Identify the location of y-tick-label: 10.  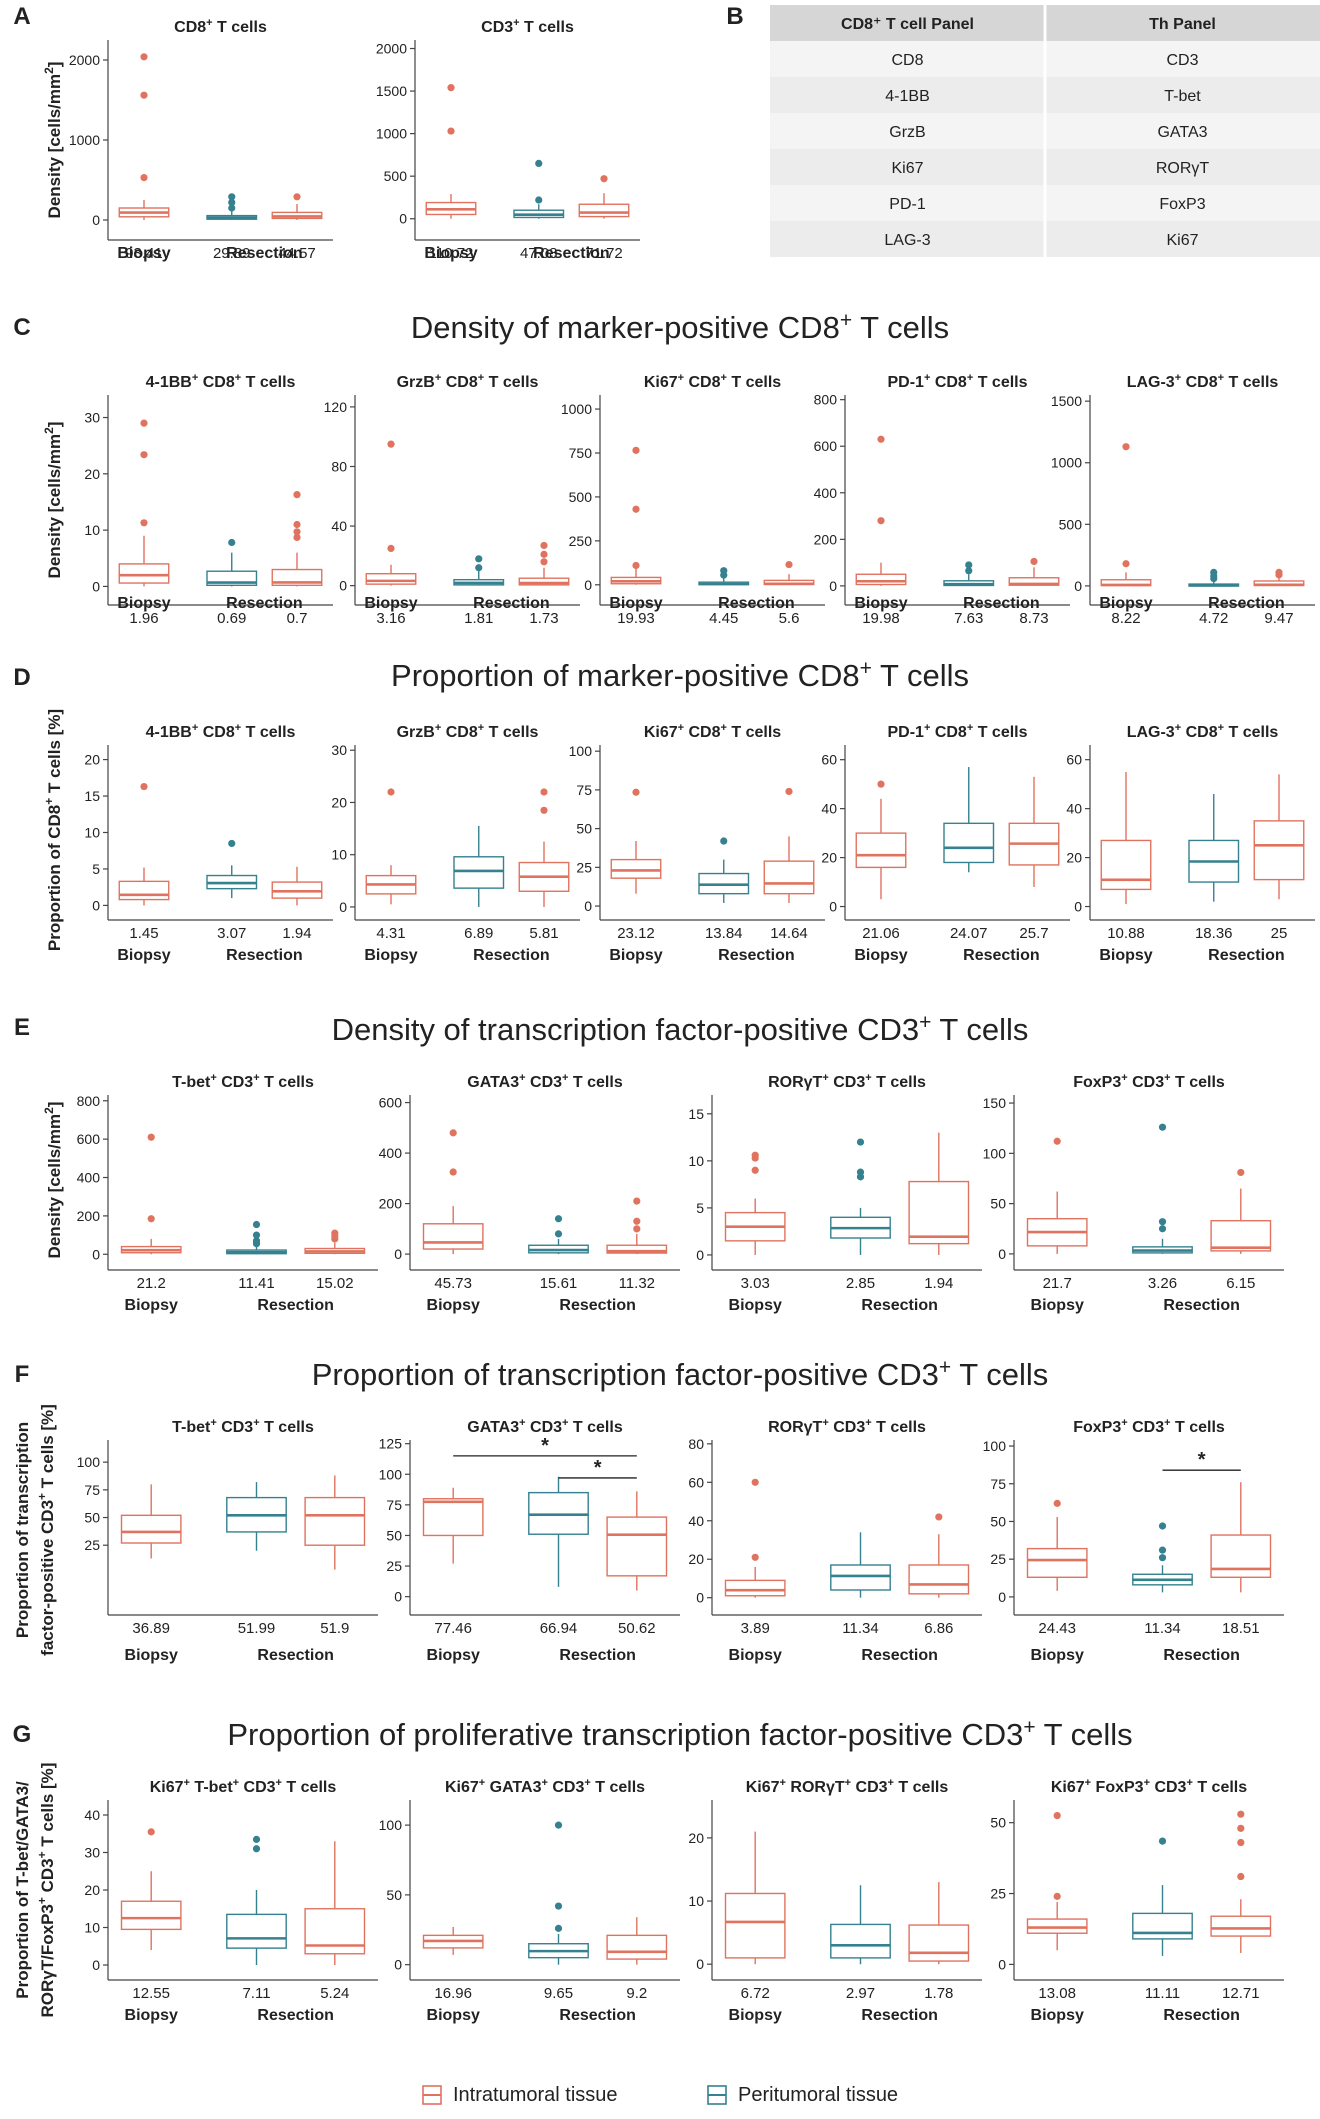
(92, 530).